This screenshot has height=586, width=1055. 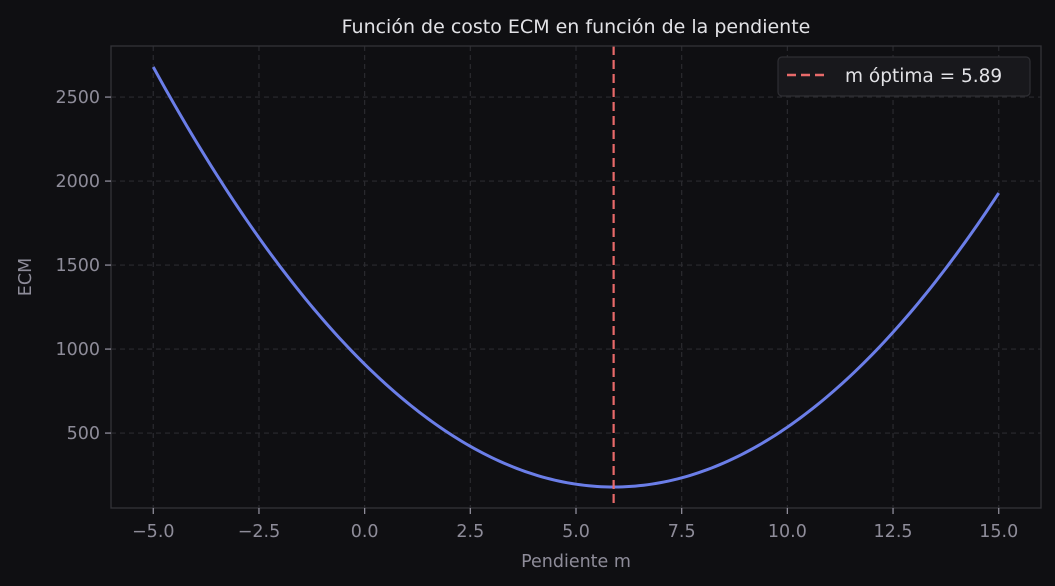 What do you see at coordinates (365, 532) in the screenshot?
I see `x-tick-label: 0.0` at bounding box center [365, 532].